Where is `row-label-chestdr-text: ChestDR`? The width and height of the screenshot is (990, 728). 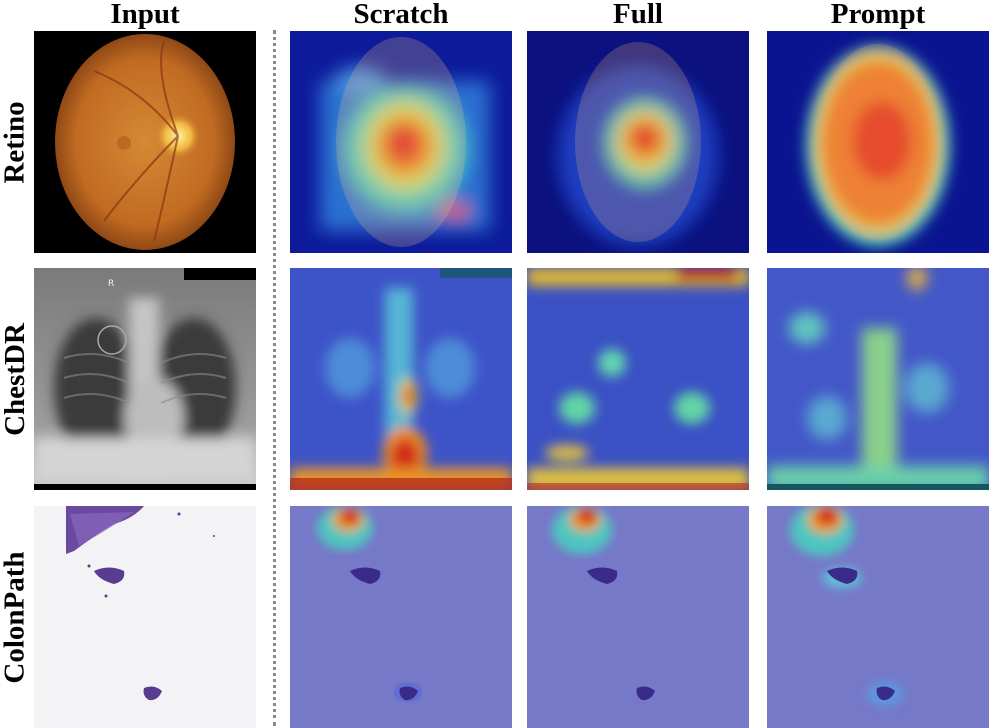 row-label-chestdr-text: ChestDR is located at coordinates (15, 379).